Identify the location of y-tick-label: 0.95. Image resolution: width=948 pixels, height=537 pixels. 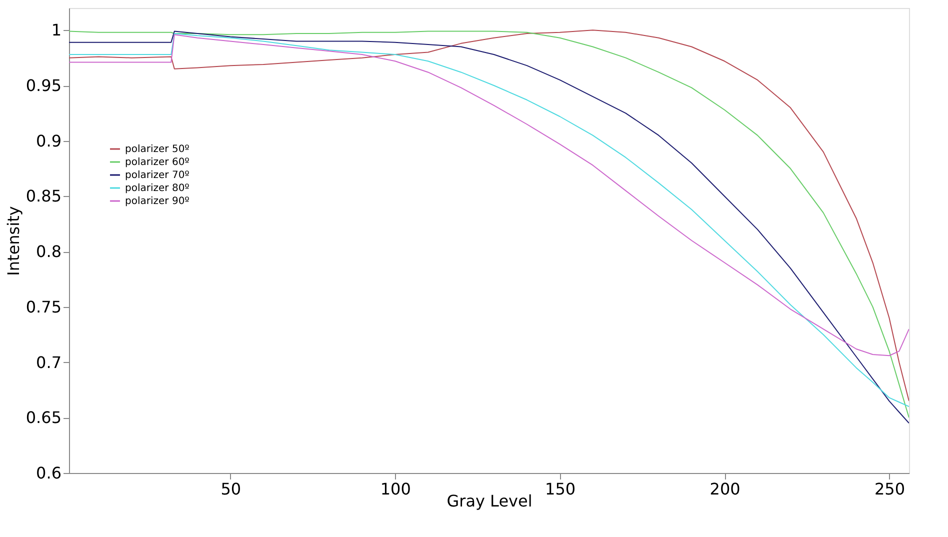
(44, 85).